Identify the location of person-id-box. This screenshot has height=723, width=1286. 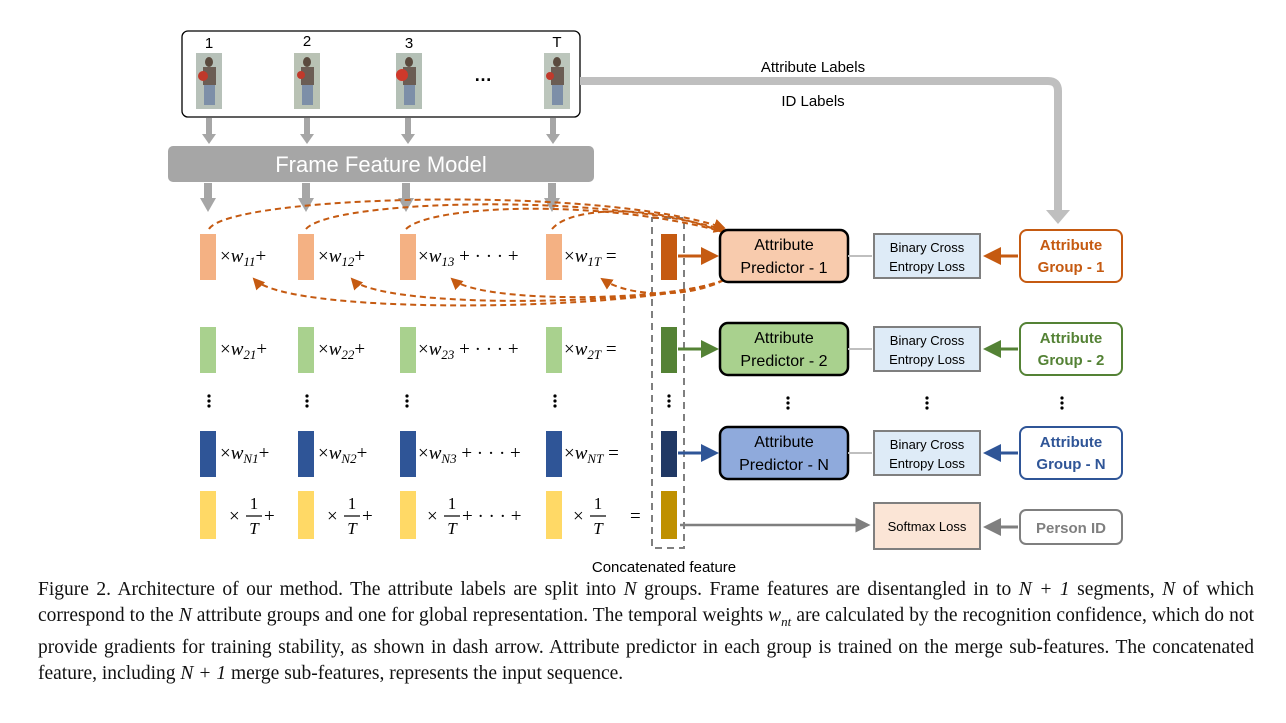
(1071, 527).